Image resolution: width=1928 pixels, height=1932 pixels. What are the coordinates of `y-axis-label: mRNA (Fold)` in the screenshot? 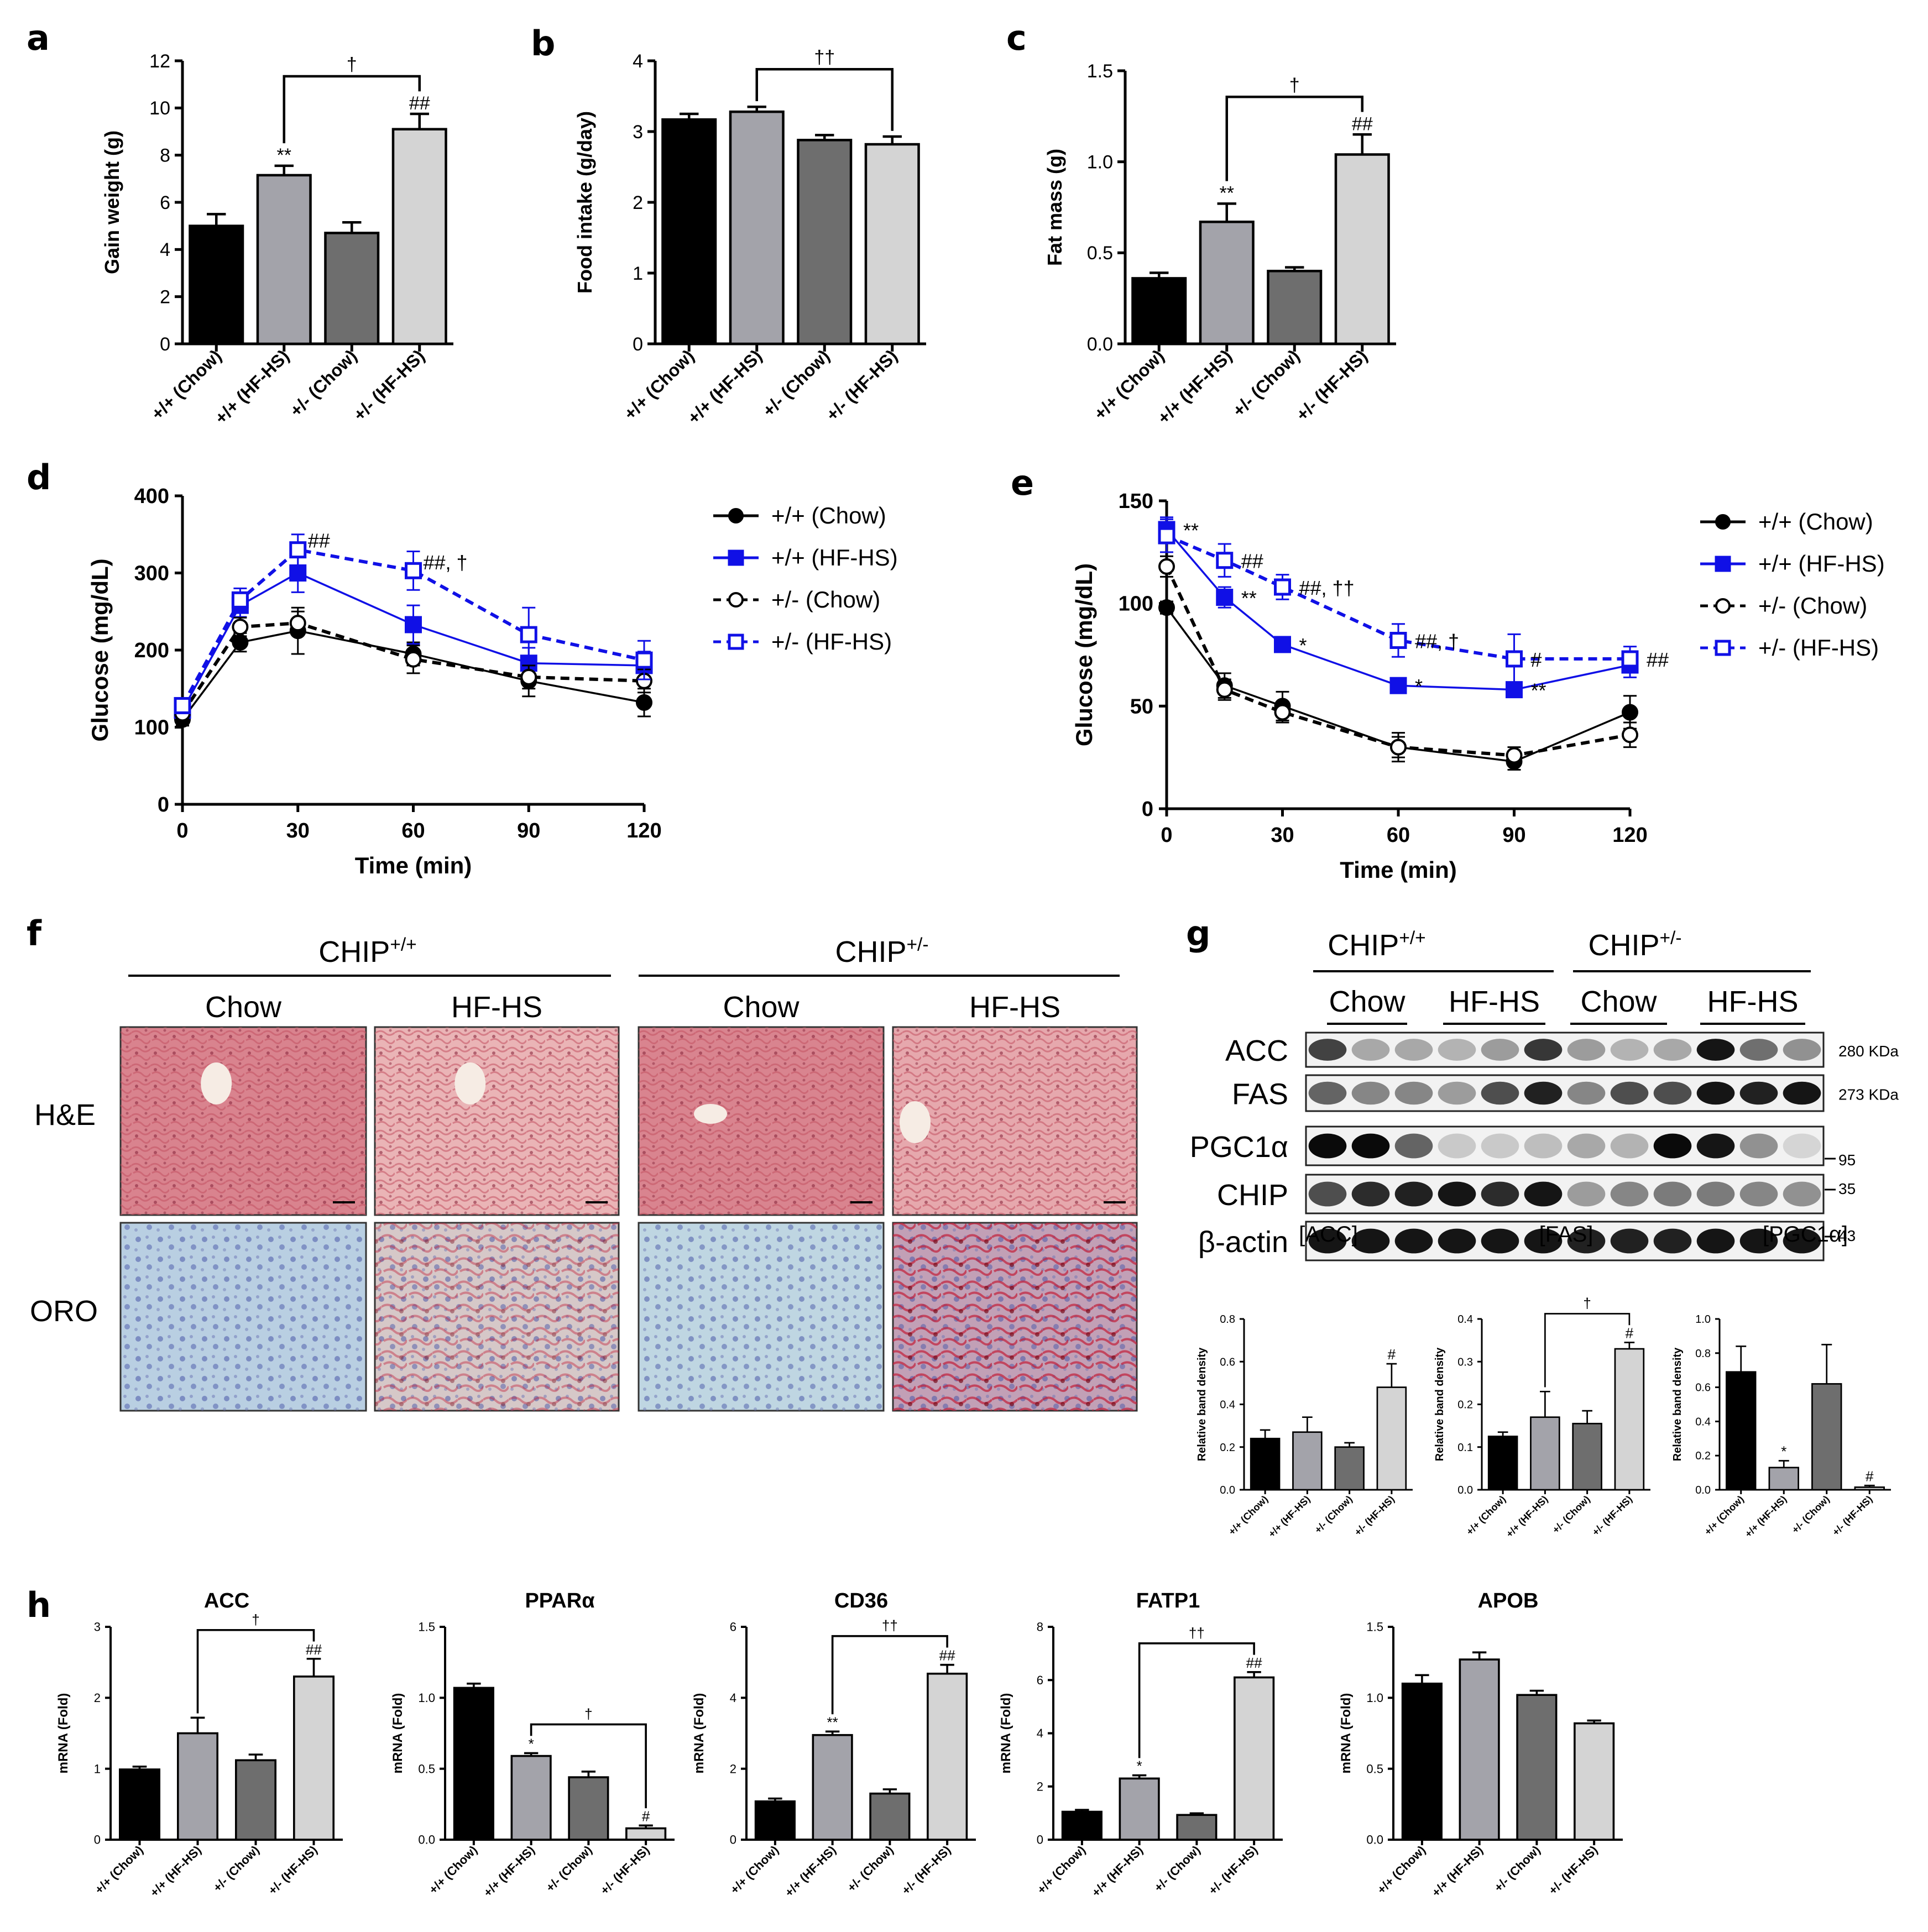 It's located at (398, 1733).